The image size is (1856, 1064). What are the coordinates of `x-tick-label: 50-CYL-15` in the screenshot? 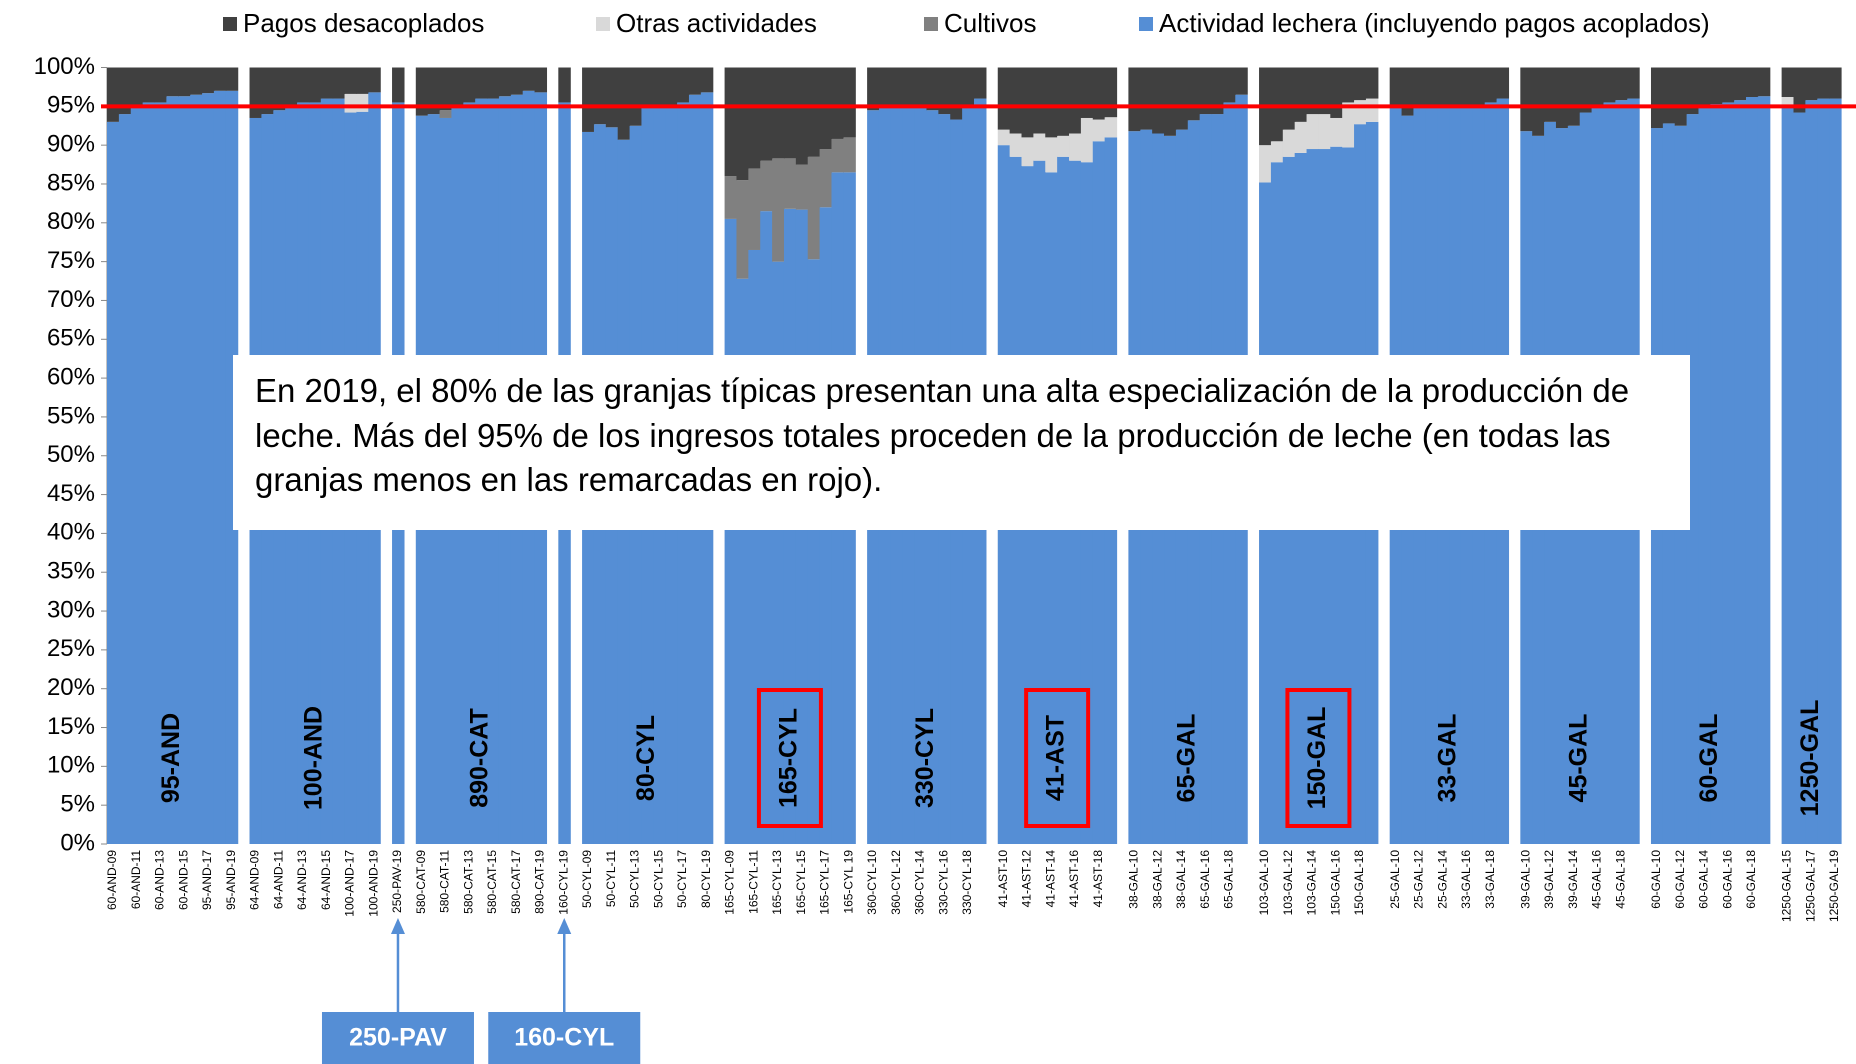 It's located at (658, 879).